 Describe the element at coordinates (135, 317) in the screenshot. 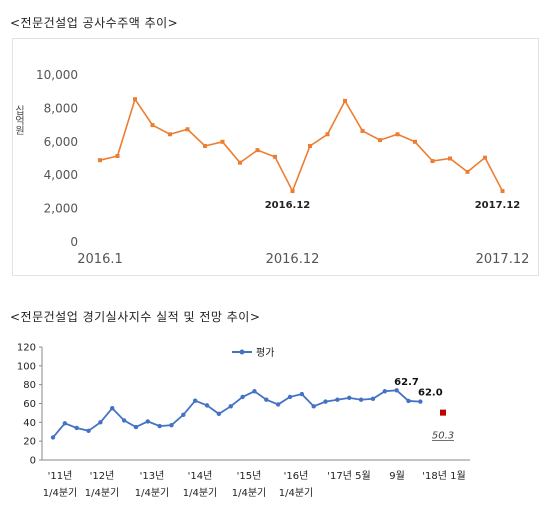

I see `chart2-title: <전문건설업 경기실사지수 실적 및 전망 추이>` at that location.